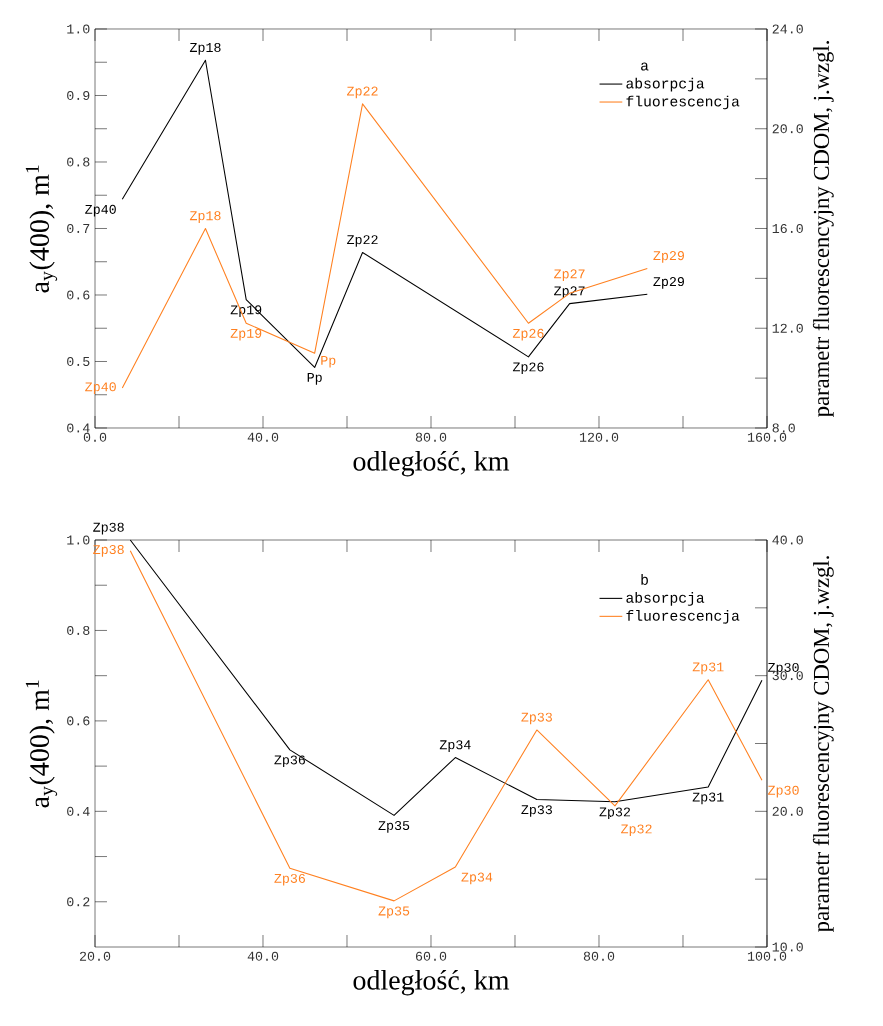 The height and width of the screenshot is (1026, 883). Describe the element at coordinates (78, 228) in the screenshot. I see `y-tick-label: 0.7` at that location.